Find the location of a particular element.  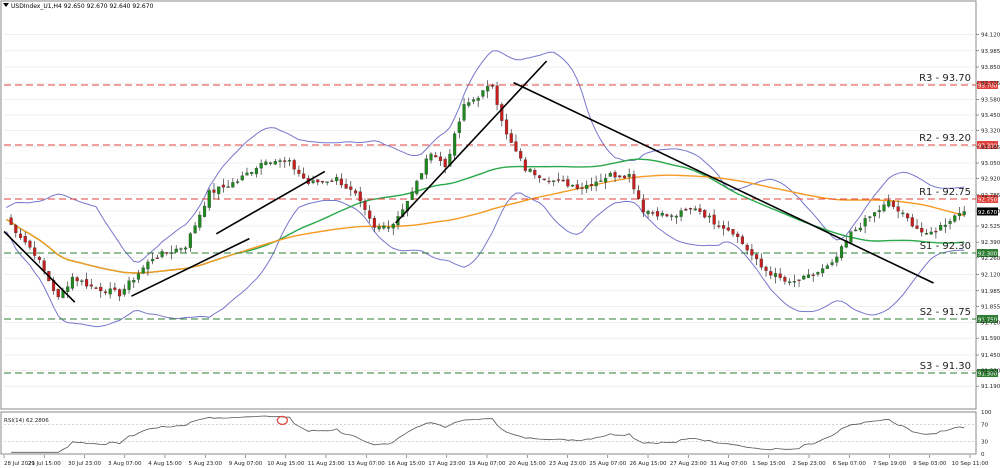

time-tick-label: 11 Aug 23:00 is located at coordinates (326, 464).